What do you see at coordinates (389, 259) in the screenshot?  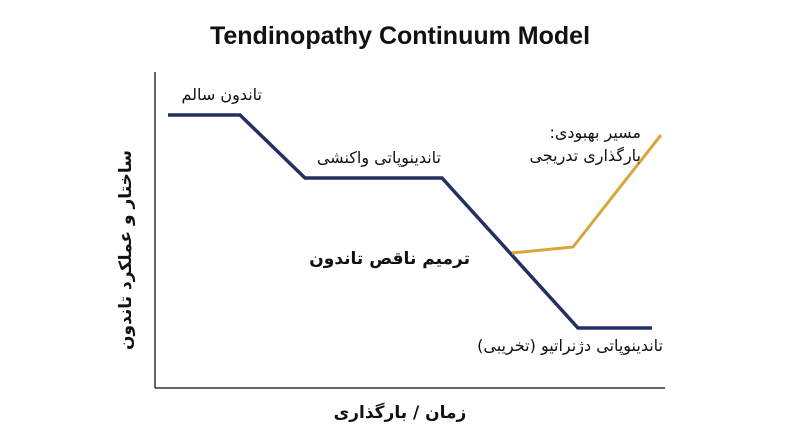 I see `label-incomplete-repair: ترمیم ناقص تاندون` at bounding box center [389, 259].